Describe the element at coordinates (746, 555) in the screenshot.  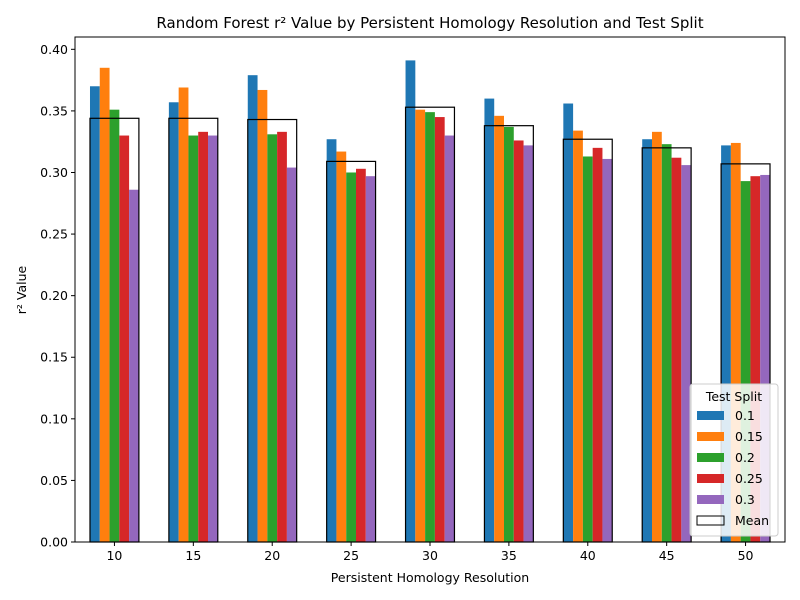
I see `x-tick-label-50: 50` at that location.